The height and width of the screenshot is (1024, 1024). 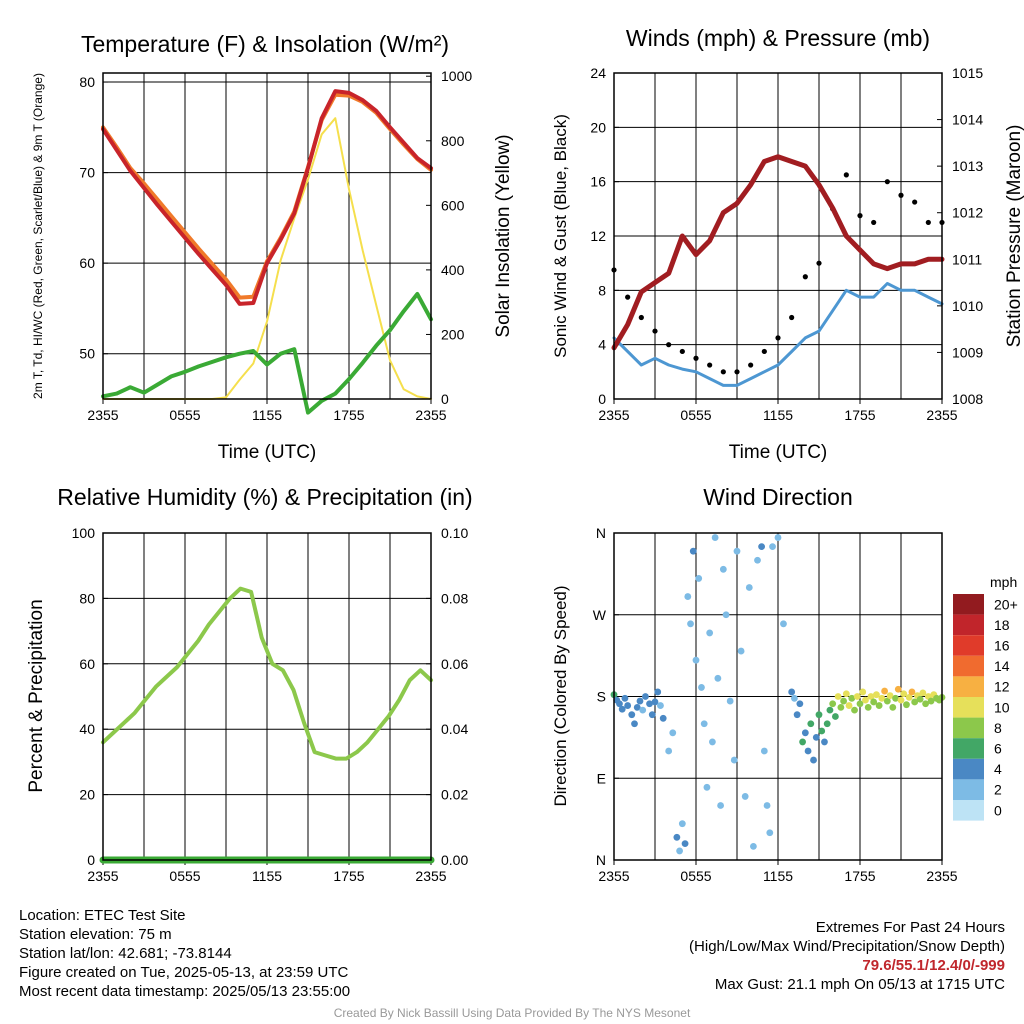 What do you see at coordinates (265, 44) in the screenshot?
I see `panel1-title: Temperature (F) & Insolation (W/m²)` at bounding box center [265, 44].